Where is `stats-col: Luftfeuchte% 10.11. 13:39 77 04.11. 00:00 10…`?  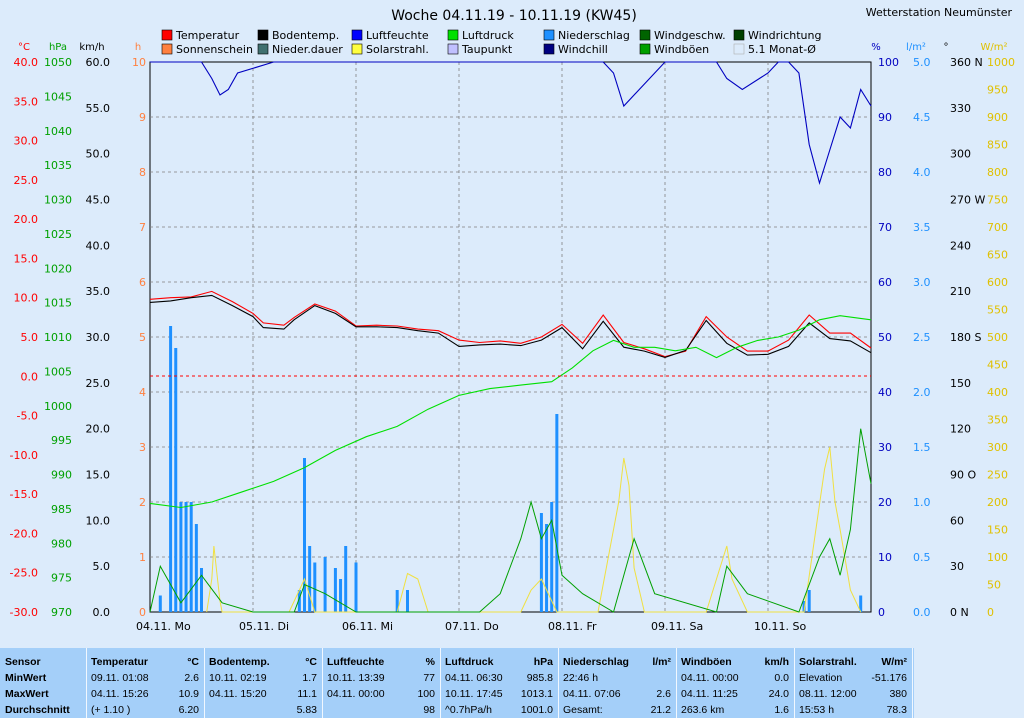 stats-col: Luftfeuchte% 10.11. 13:39 77 04.11. 00:00 10… is located at coordinates (381, 683).